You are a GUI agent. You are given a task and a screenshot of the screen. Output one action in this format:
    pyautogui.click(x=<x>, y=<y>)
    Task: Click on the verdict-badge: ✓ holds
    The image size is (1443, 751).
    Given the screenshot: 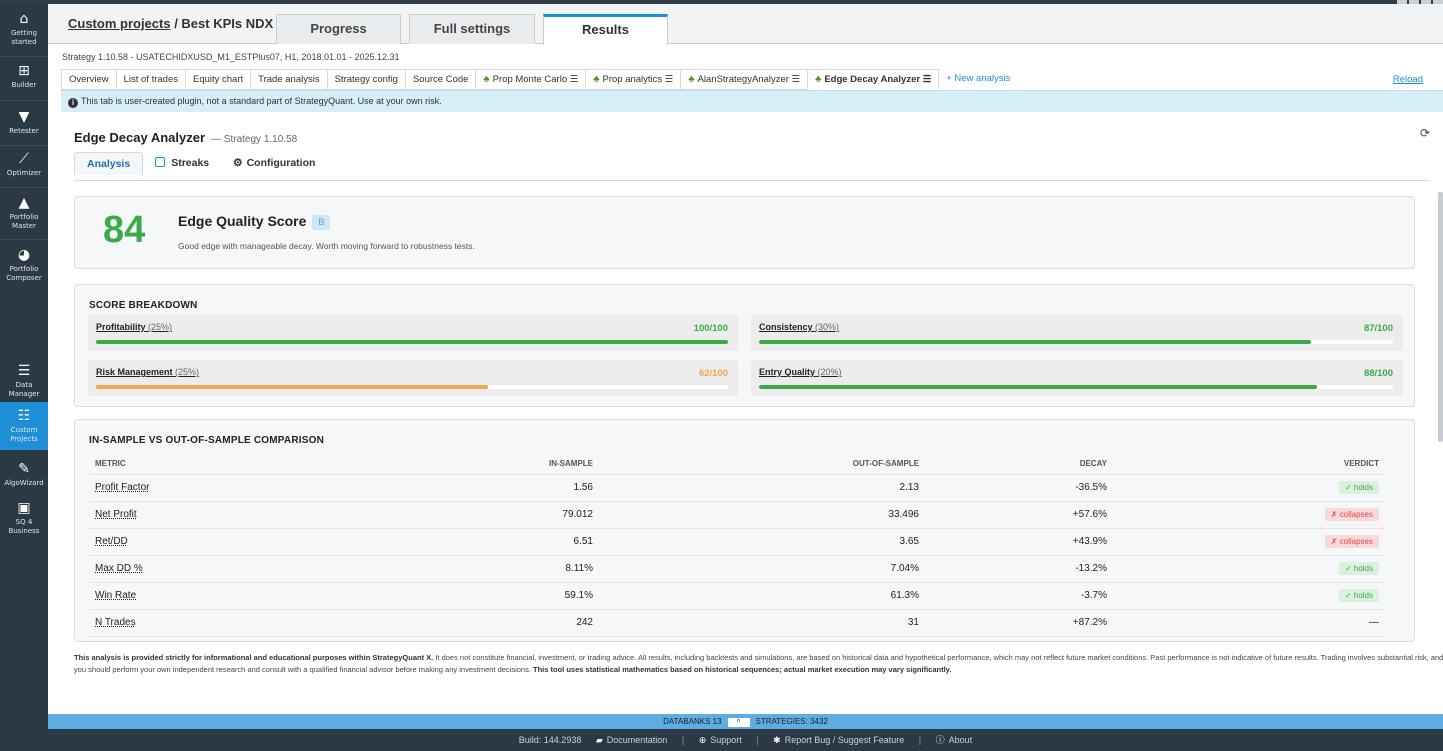 What is the action you would take?
    pyautogui.click(x=1358, y=487)
    